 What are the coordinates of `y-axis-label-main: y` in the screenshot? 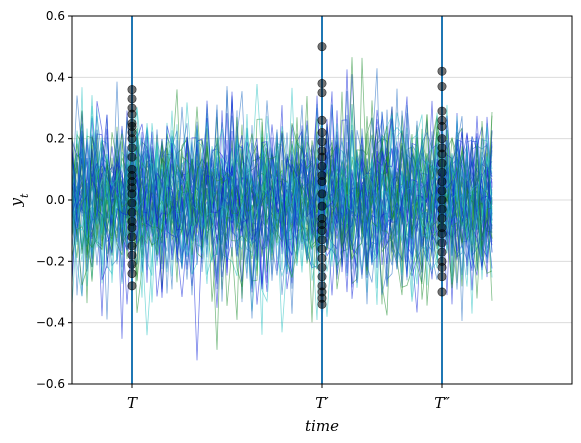 It's located at (16, 202).